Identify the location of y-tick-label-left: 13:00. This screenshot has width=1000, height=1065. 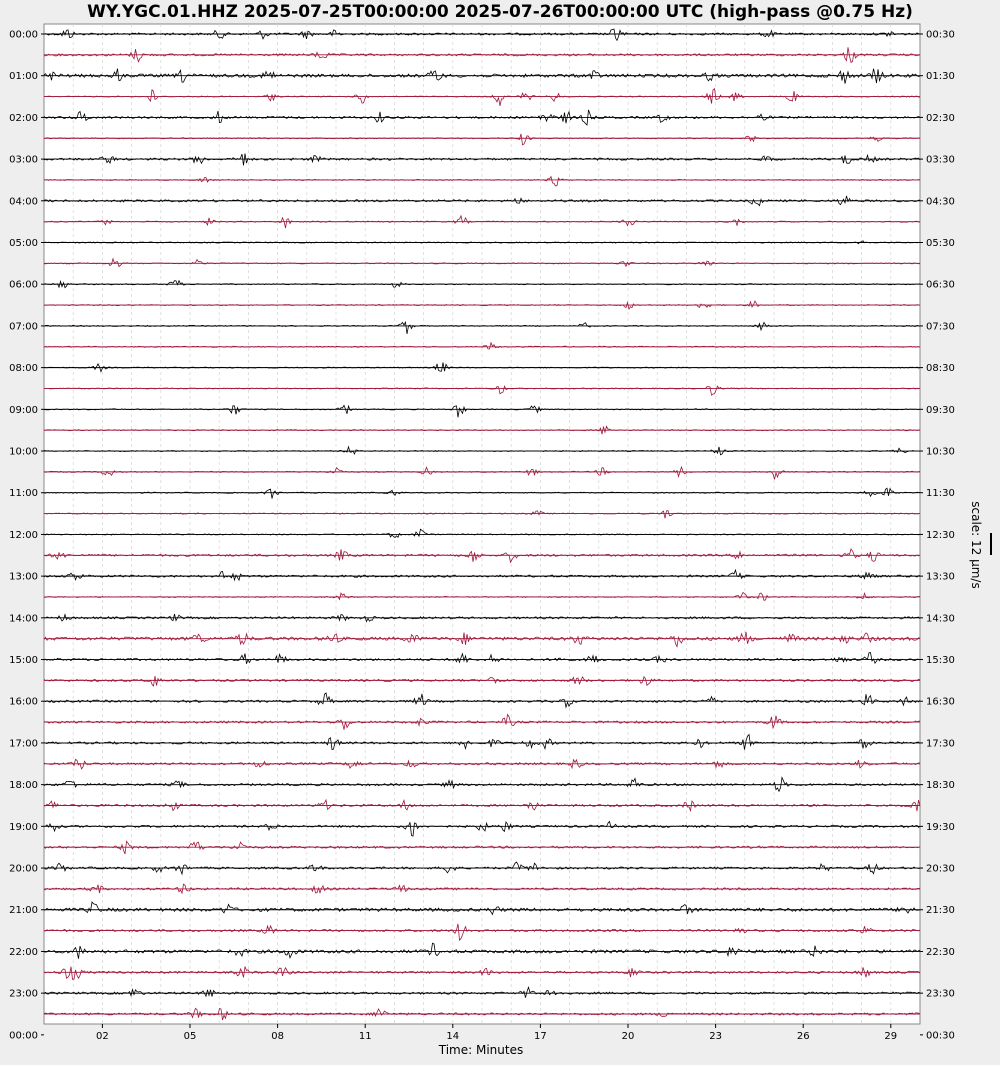
(23, 577).